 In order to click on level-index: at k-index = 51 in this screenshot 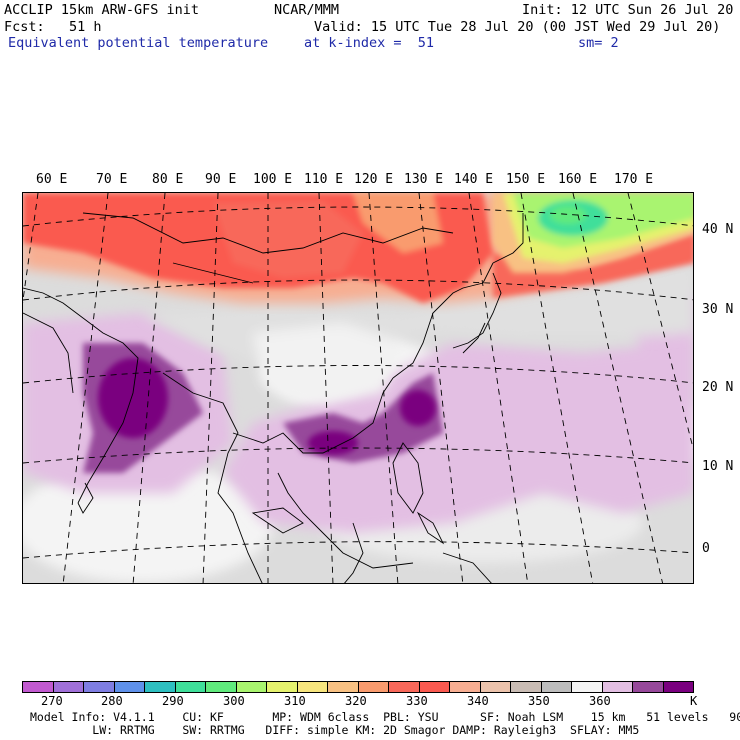, I will do `click(369, 43)`.